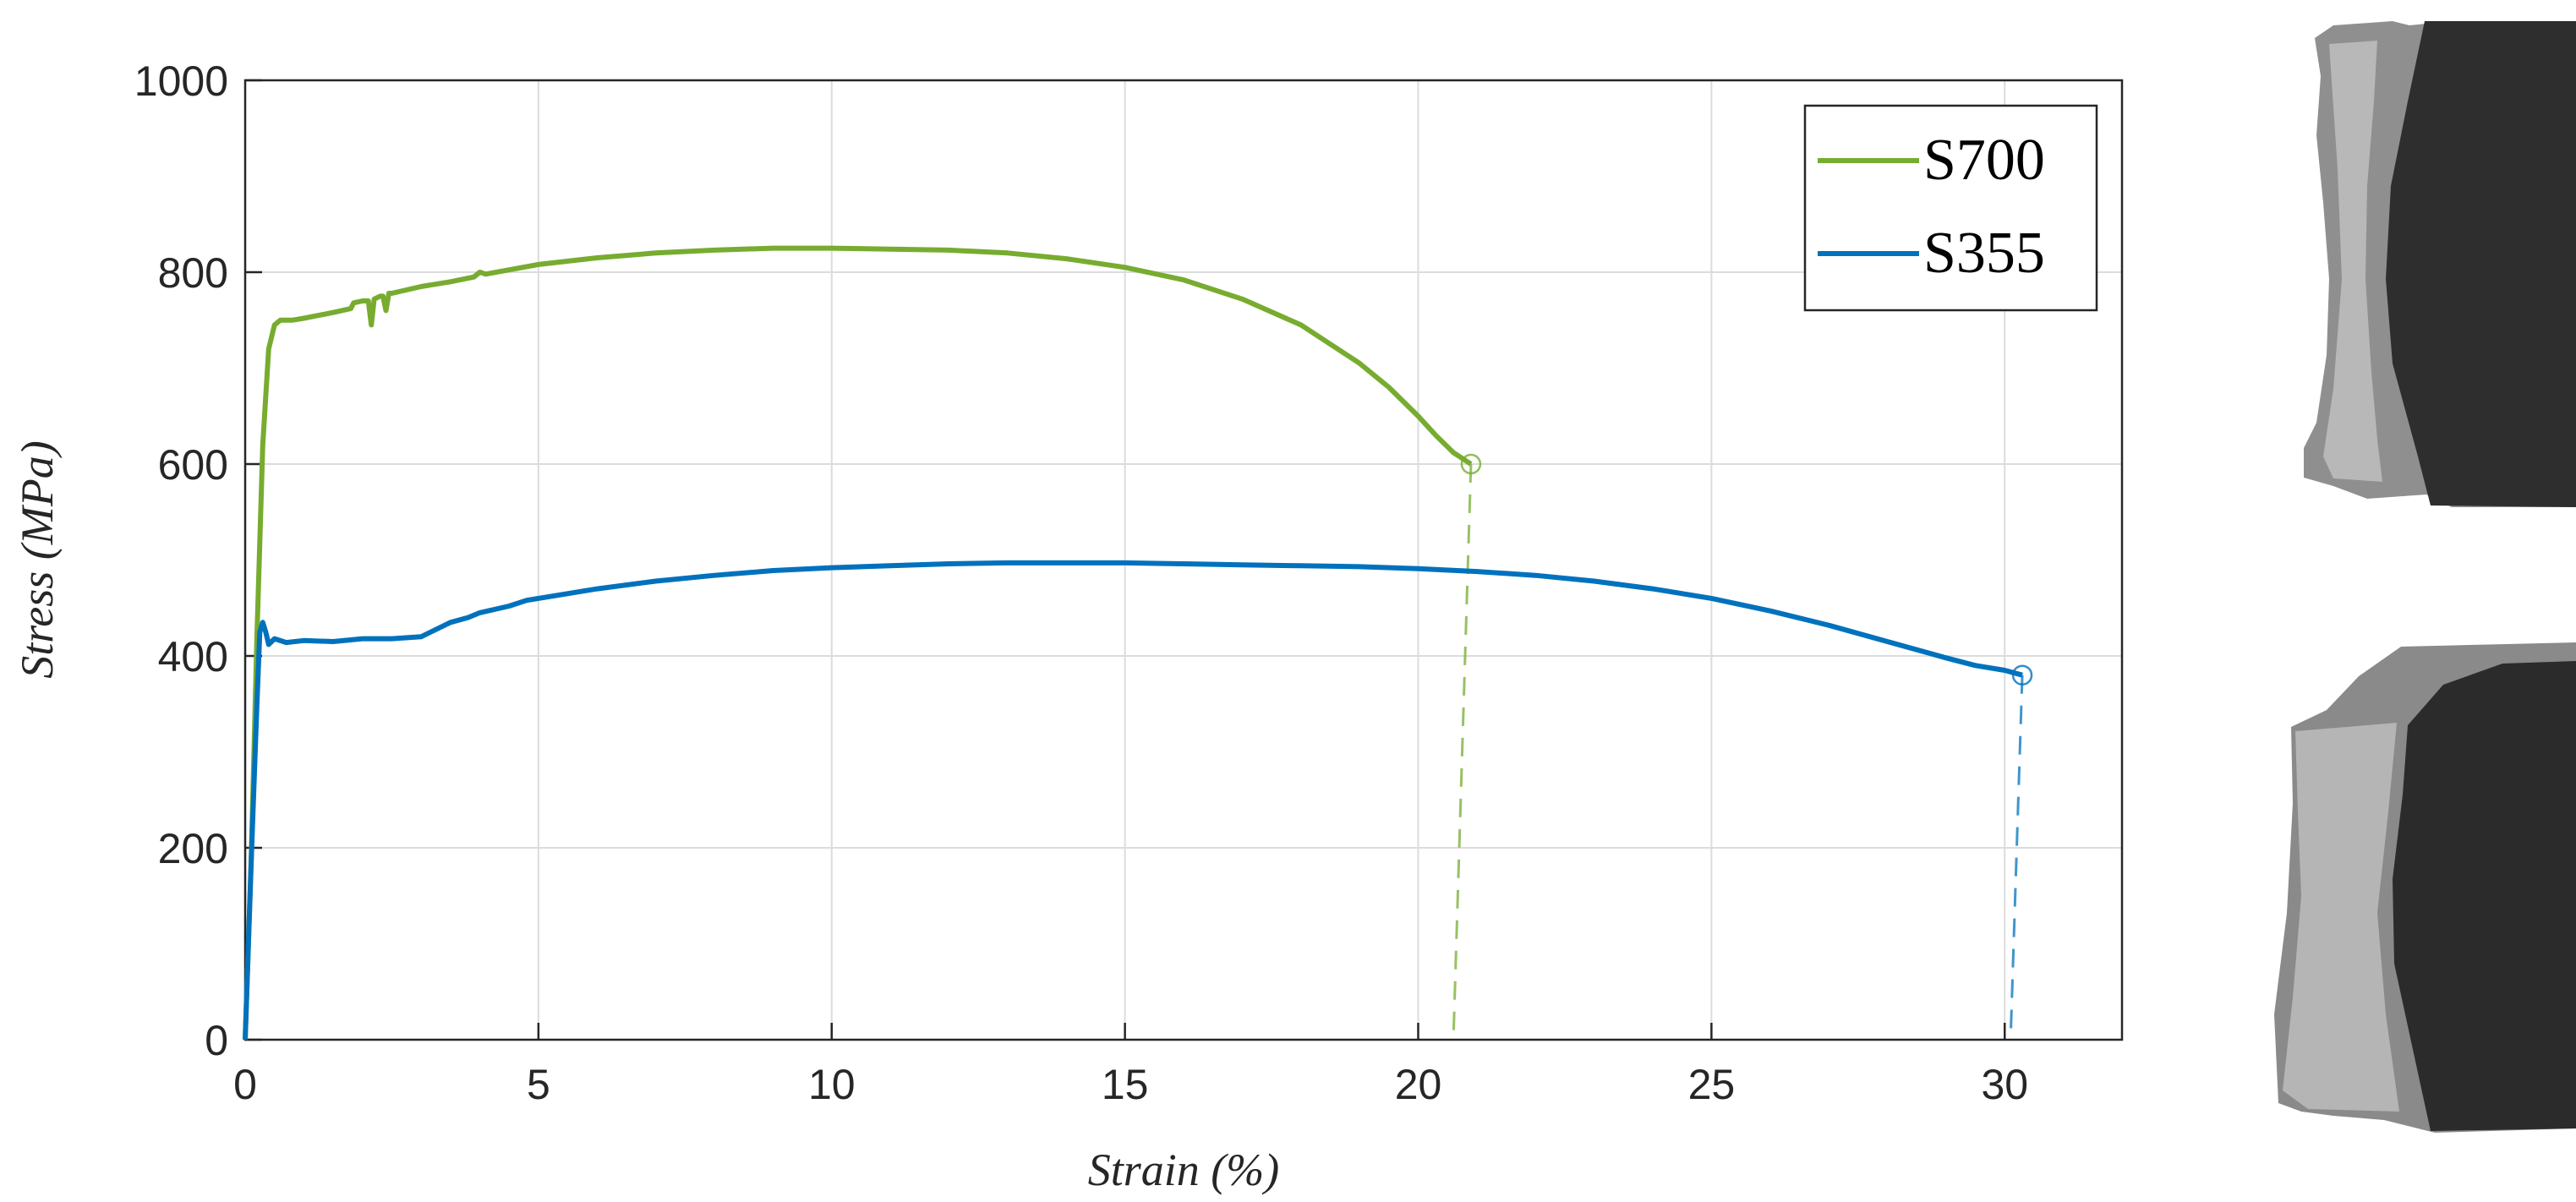  I want to click on y-tick-label: 600, so click(193, 465).